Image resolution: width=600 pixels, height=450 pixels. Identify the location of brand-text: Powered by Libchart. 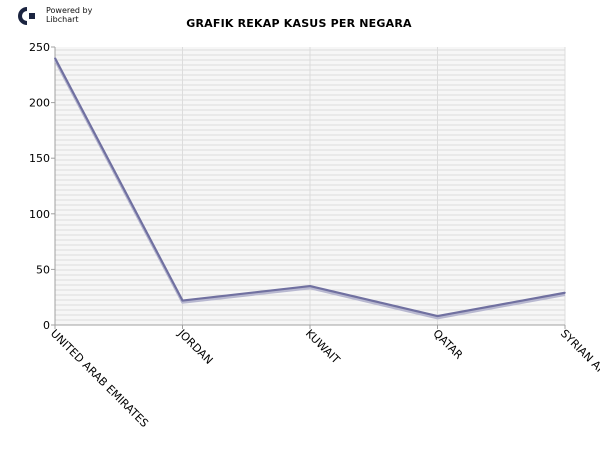
(69, 15).